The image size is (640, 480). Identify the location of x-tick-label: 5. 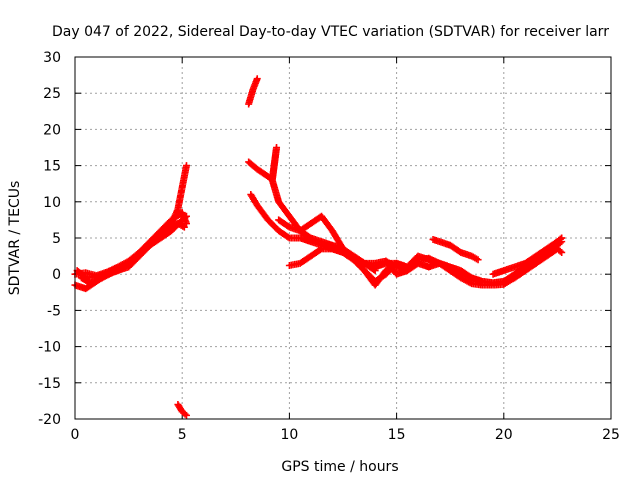
(182, 435).